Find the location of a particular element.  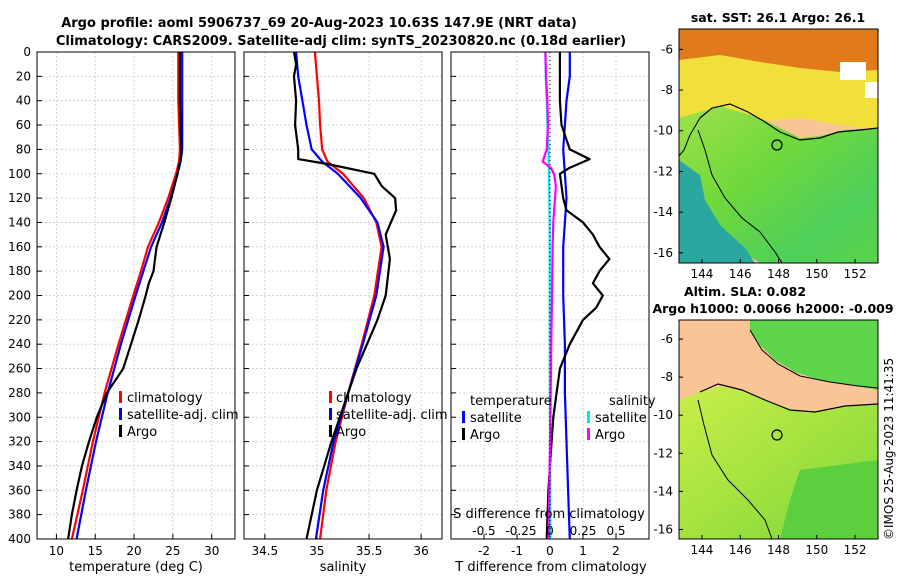

x-tick-label: 35.5 is located at coordinates (369, 551).